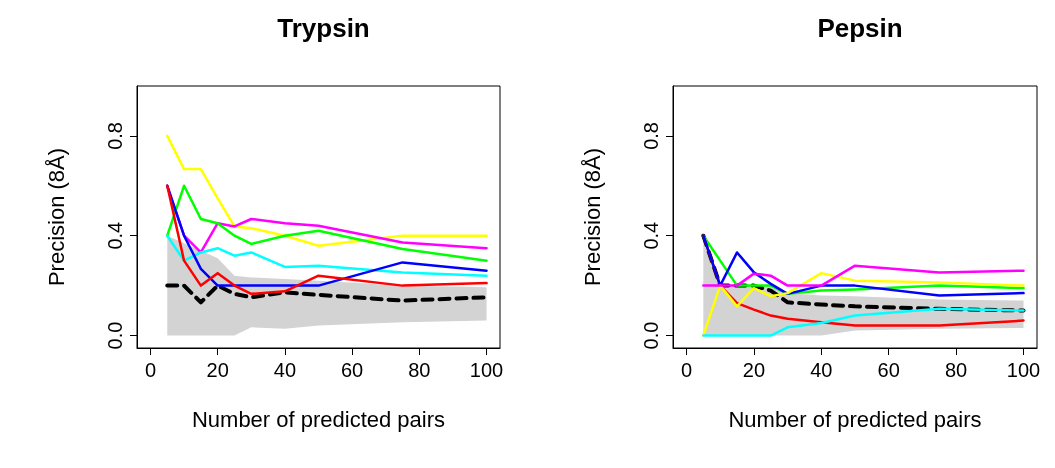  What do you see at coordinates (323, 28) in the screenshot?
I see `chart-title: Trypsin` at bounding box center [323, 28].